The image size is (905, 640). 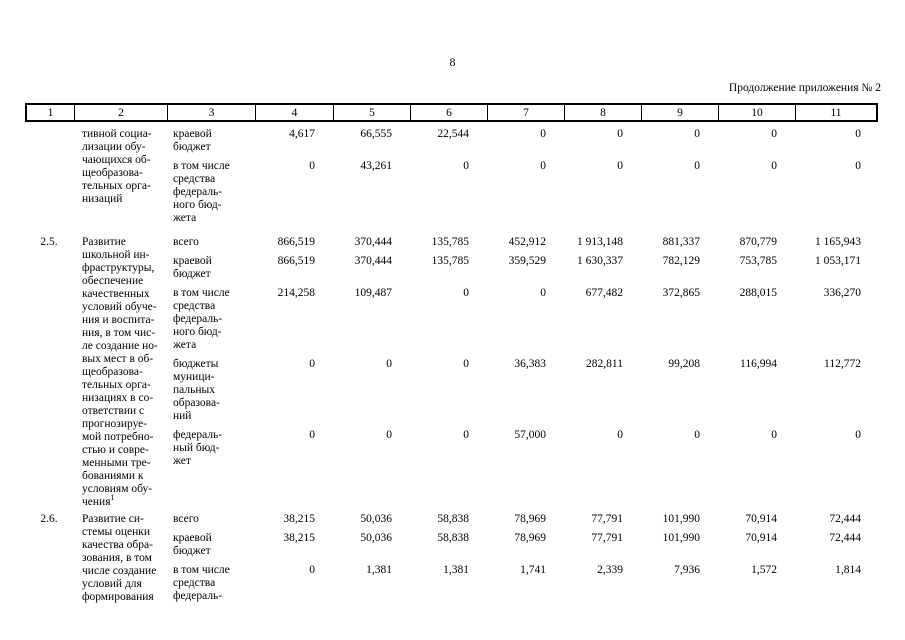 I want to click on header-column-number: 7, so click(x=526, y=112).